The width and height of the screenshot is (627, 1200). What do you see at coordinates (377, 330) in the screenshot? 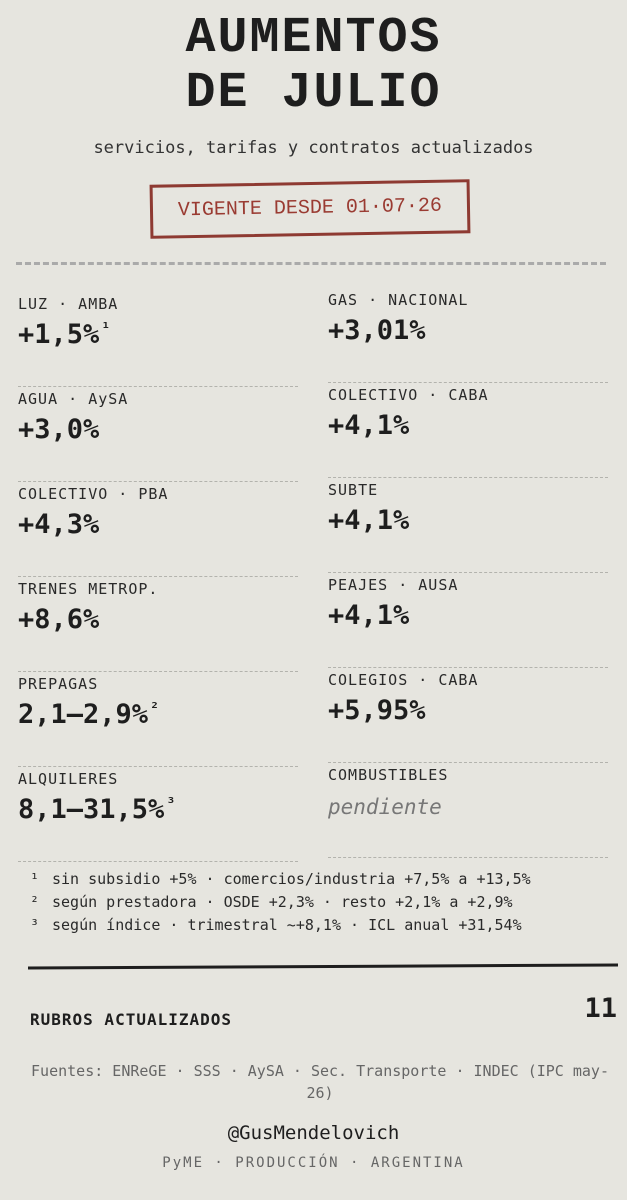
I see `value-text: +3,01%` at bounding box center [377, 330].